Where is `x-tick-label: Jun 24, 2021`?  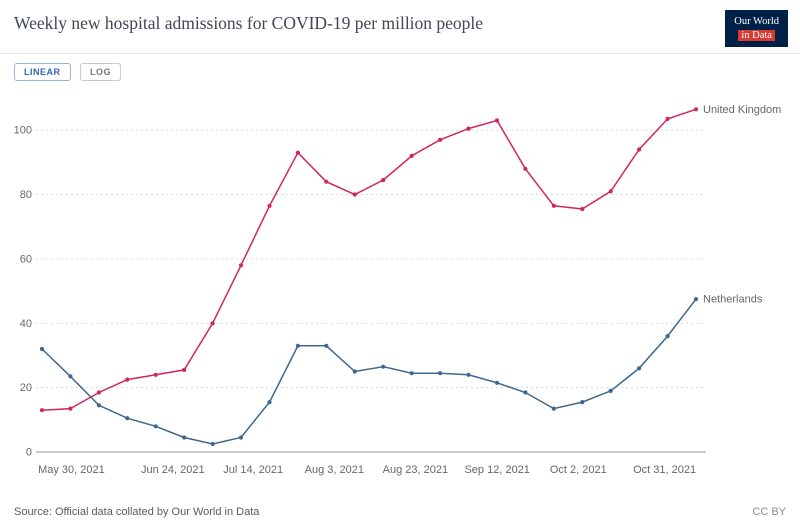
x-tick-label: Jun 24, 2021 is located at coordinates (173, 470).